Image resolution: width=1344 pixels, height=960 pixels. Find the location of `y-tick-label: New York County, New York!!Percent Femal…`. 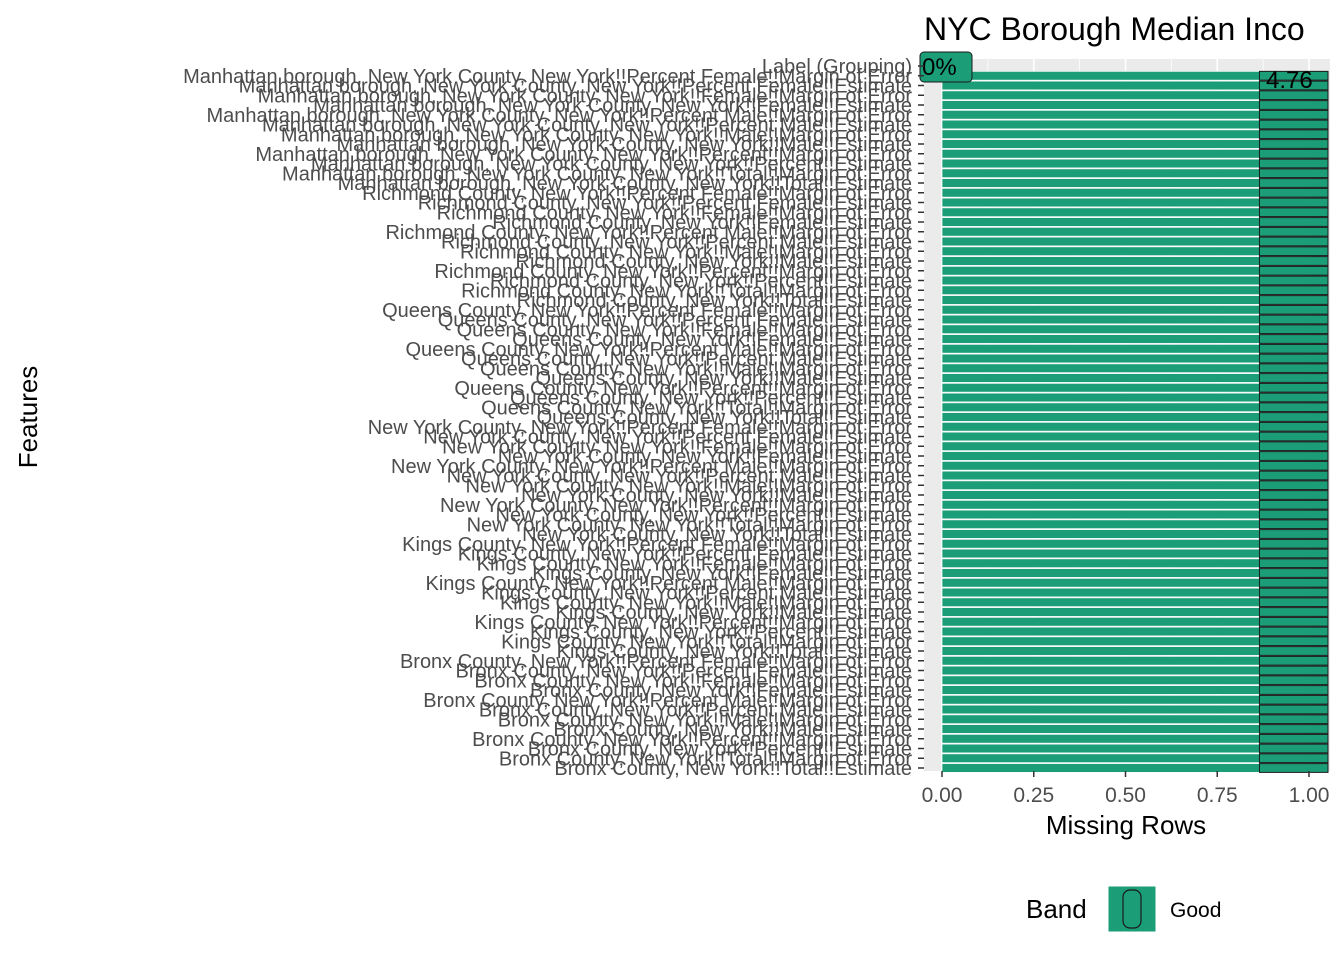

y-tick-label: New York County, New York!!Percent Femal… is located at coordinates (667, 438).